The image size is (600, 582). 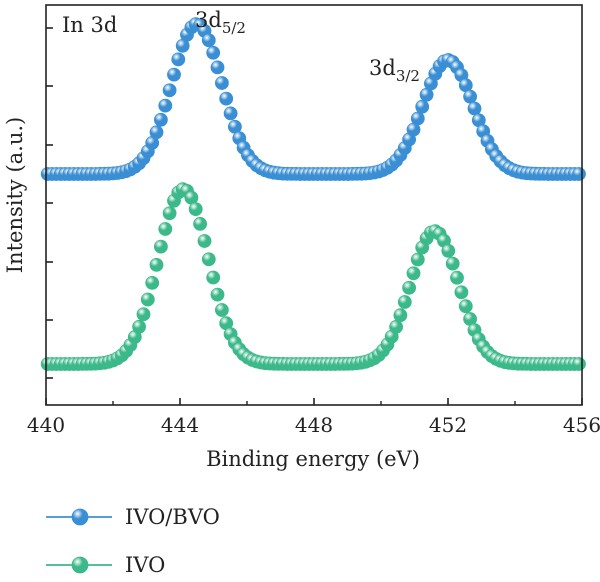 I want to click on x-tick-label: 440, so click(x=46, y=425).